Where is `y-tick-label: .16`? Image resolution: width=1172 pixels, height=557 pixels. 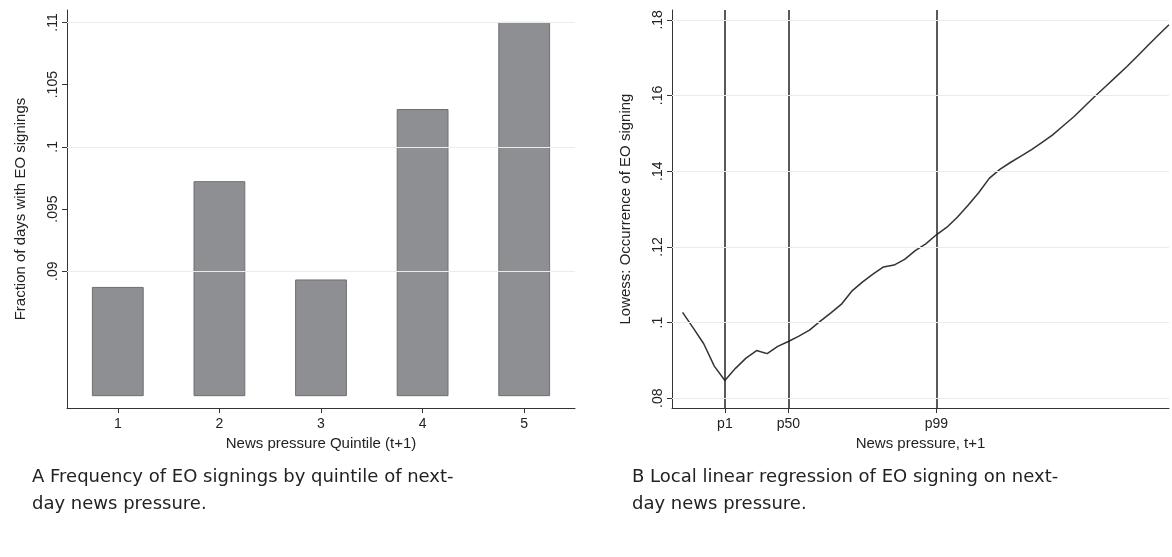 y-tick-label: .16 is located at coordinates (657, 95).